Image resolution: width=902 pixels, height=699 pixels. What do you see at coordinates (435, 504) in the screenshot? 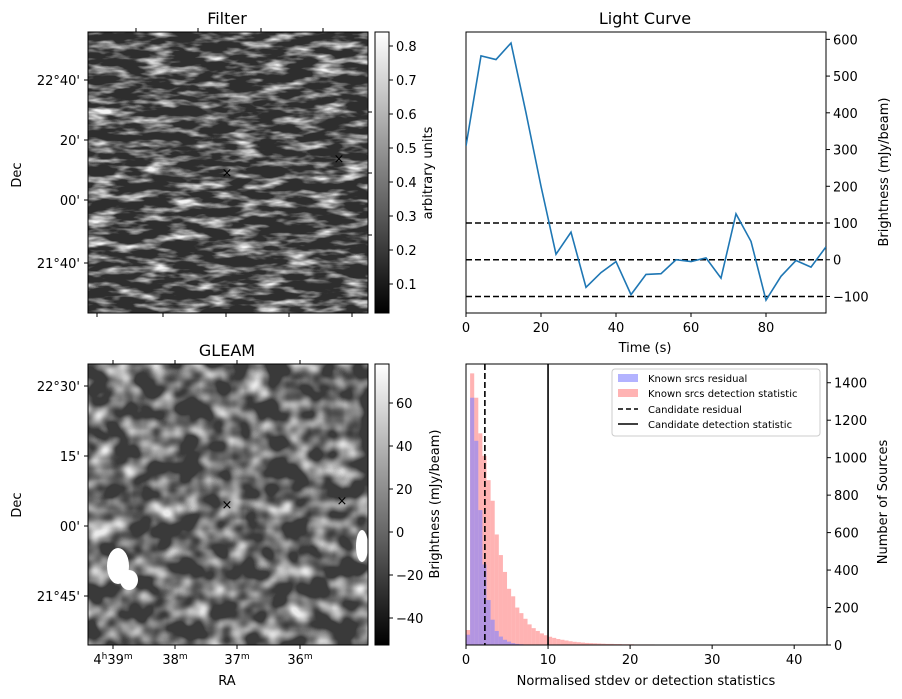
I see `gleam-colorbar-label: Brightness (mJy/beam)` at bounding box center [435, 504].